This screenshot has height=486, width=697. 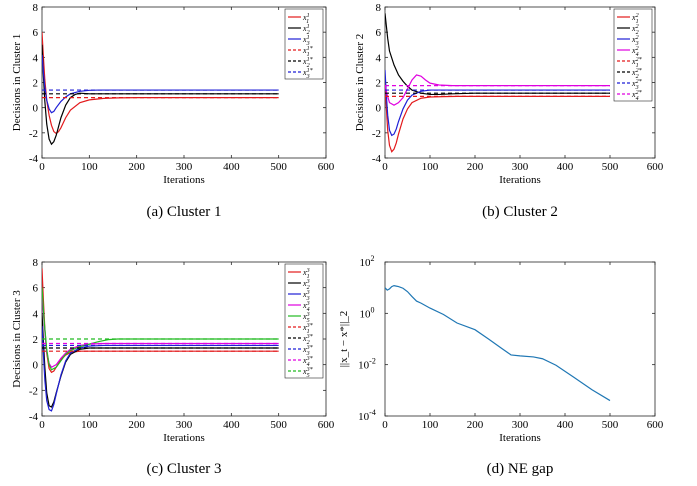 I want to click on legend-label: x3* 3, so click(x=307, y=351).